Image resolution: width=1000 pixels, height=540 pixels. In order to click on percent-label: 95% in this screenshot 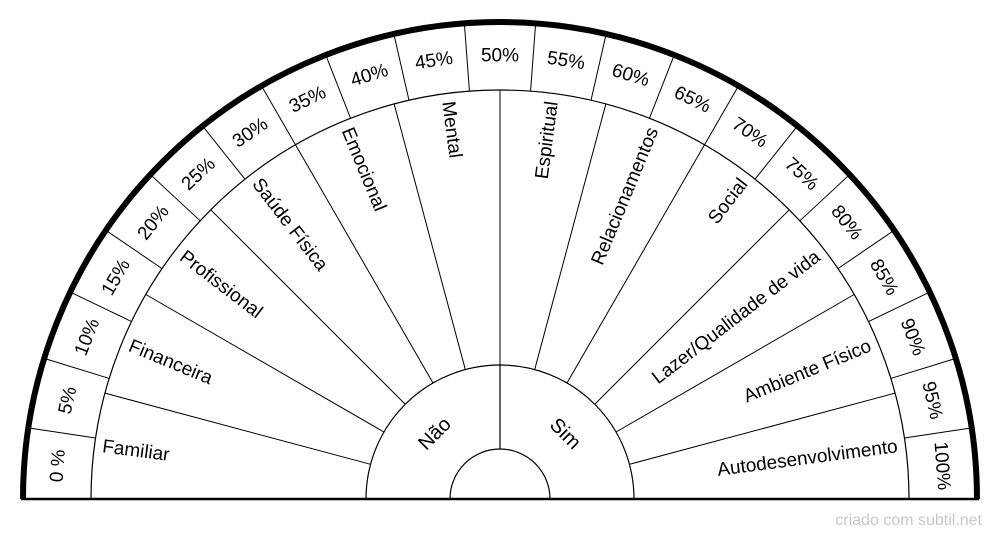, I will do `click(931, 401)`.